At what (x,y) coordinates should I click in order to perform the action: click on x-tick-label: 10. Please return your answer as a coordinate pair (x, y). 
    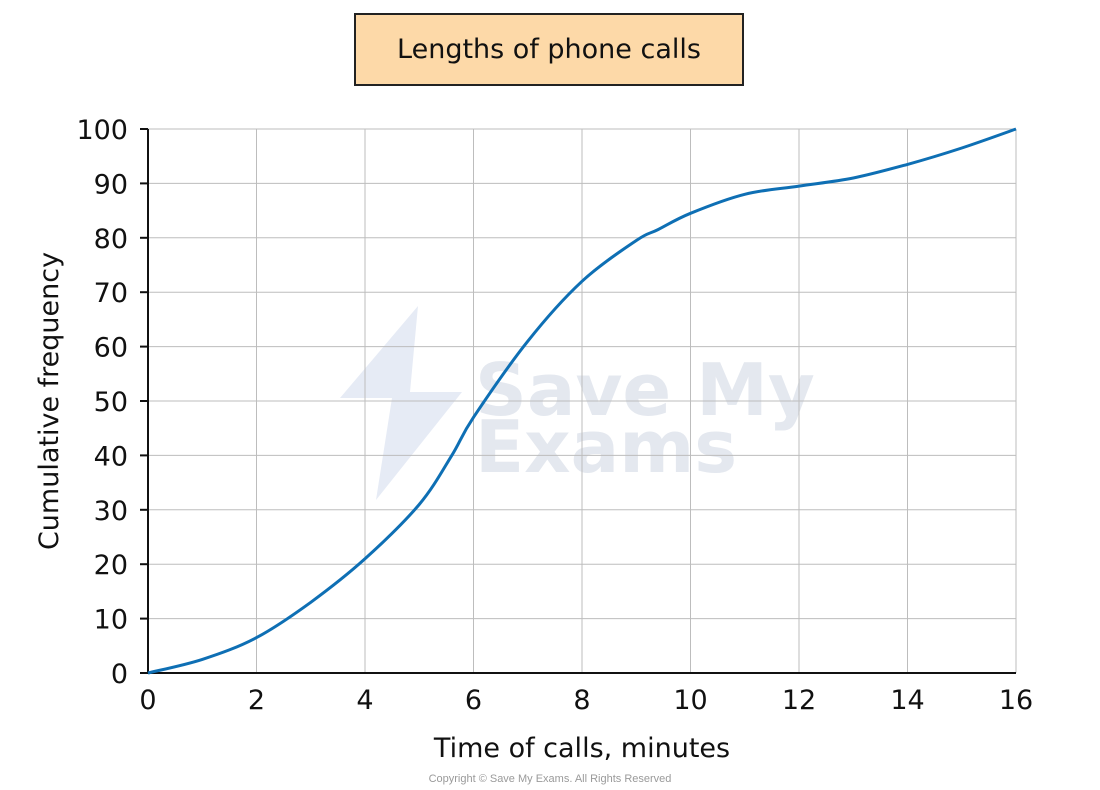
    Looking at the image, I should click on (690, 700).